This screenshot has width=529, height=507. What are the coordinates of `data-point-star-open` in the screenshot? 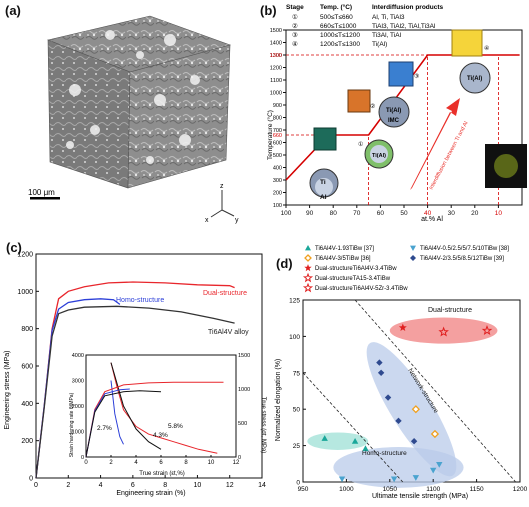 It's located at (308, 277).